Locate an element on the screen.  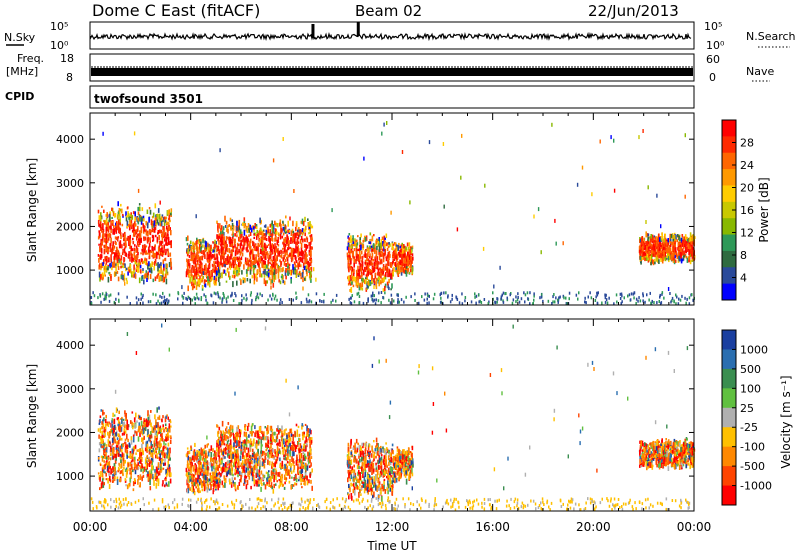
freq-bottom-tick: 8 is located at coordinates (69, 77).